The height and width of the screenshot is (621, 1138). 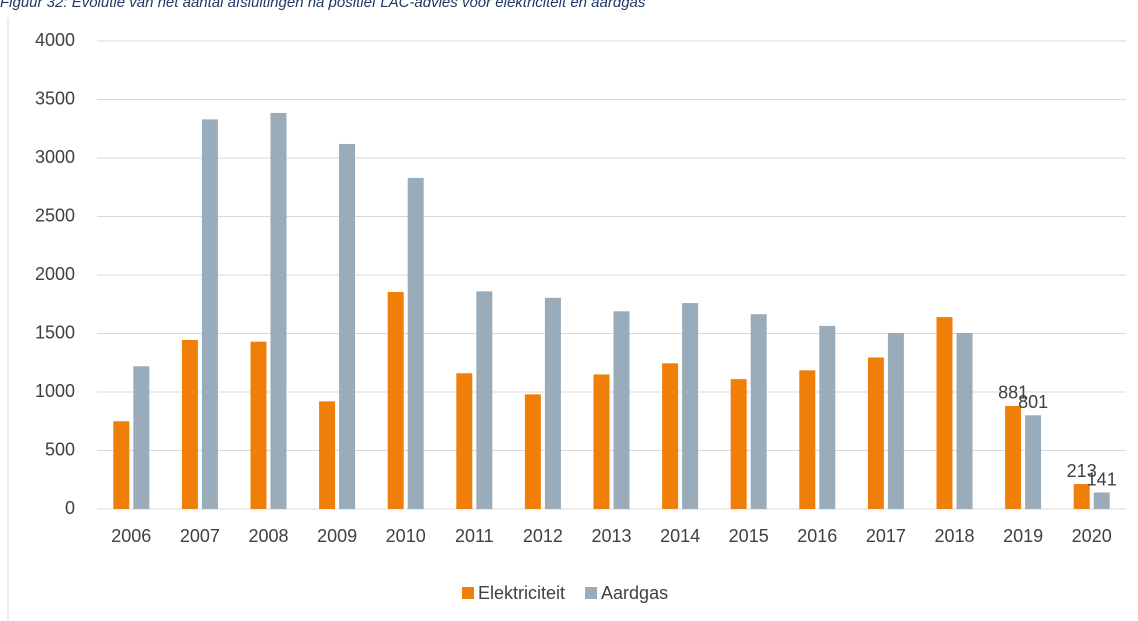 I want to click on x-tick-label: 2010, so click(x=406, y=536).